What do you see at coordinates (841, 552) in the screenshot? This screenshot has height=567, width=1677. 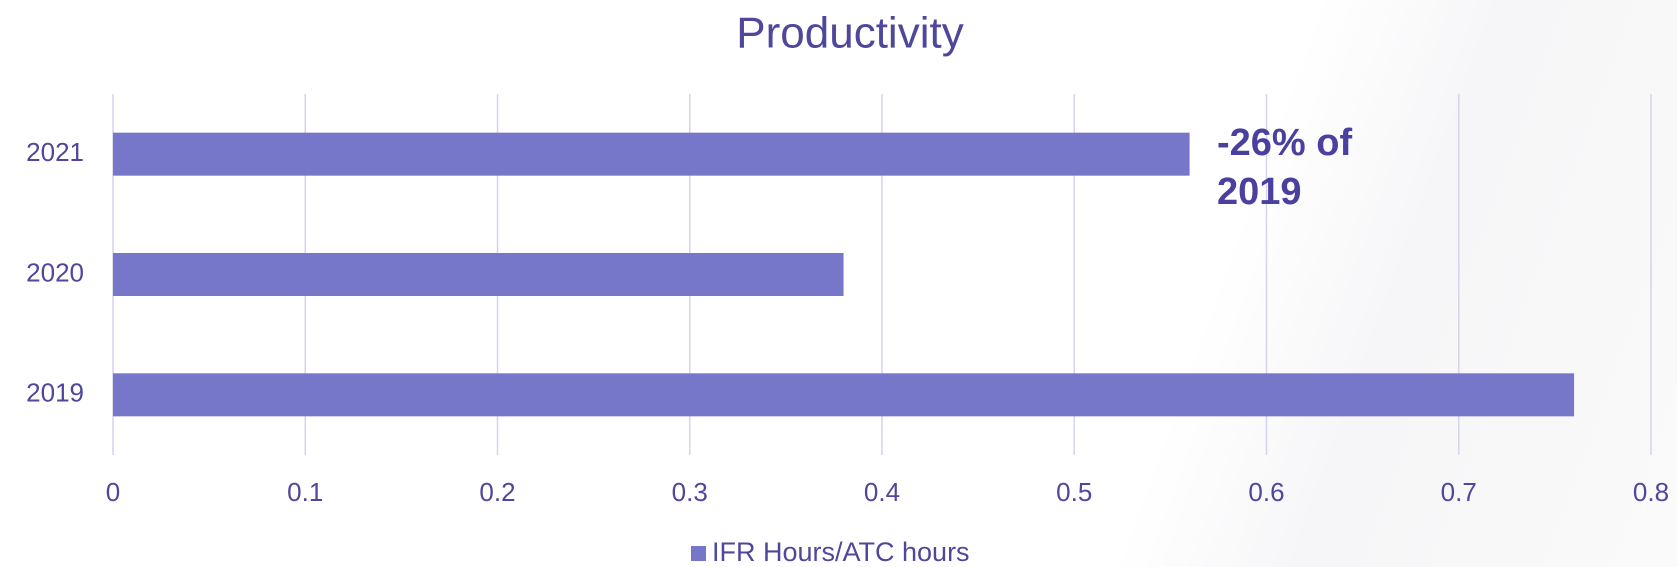 I see `legend-label: IFR Hours/ATC hours` at bounding box center [841, 552].